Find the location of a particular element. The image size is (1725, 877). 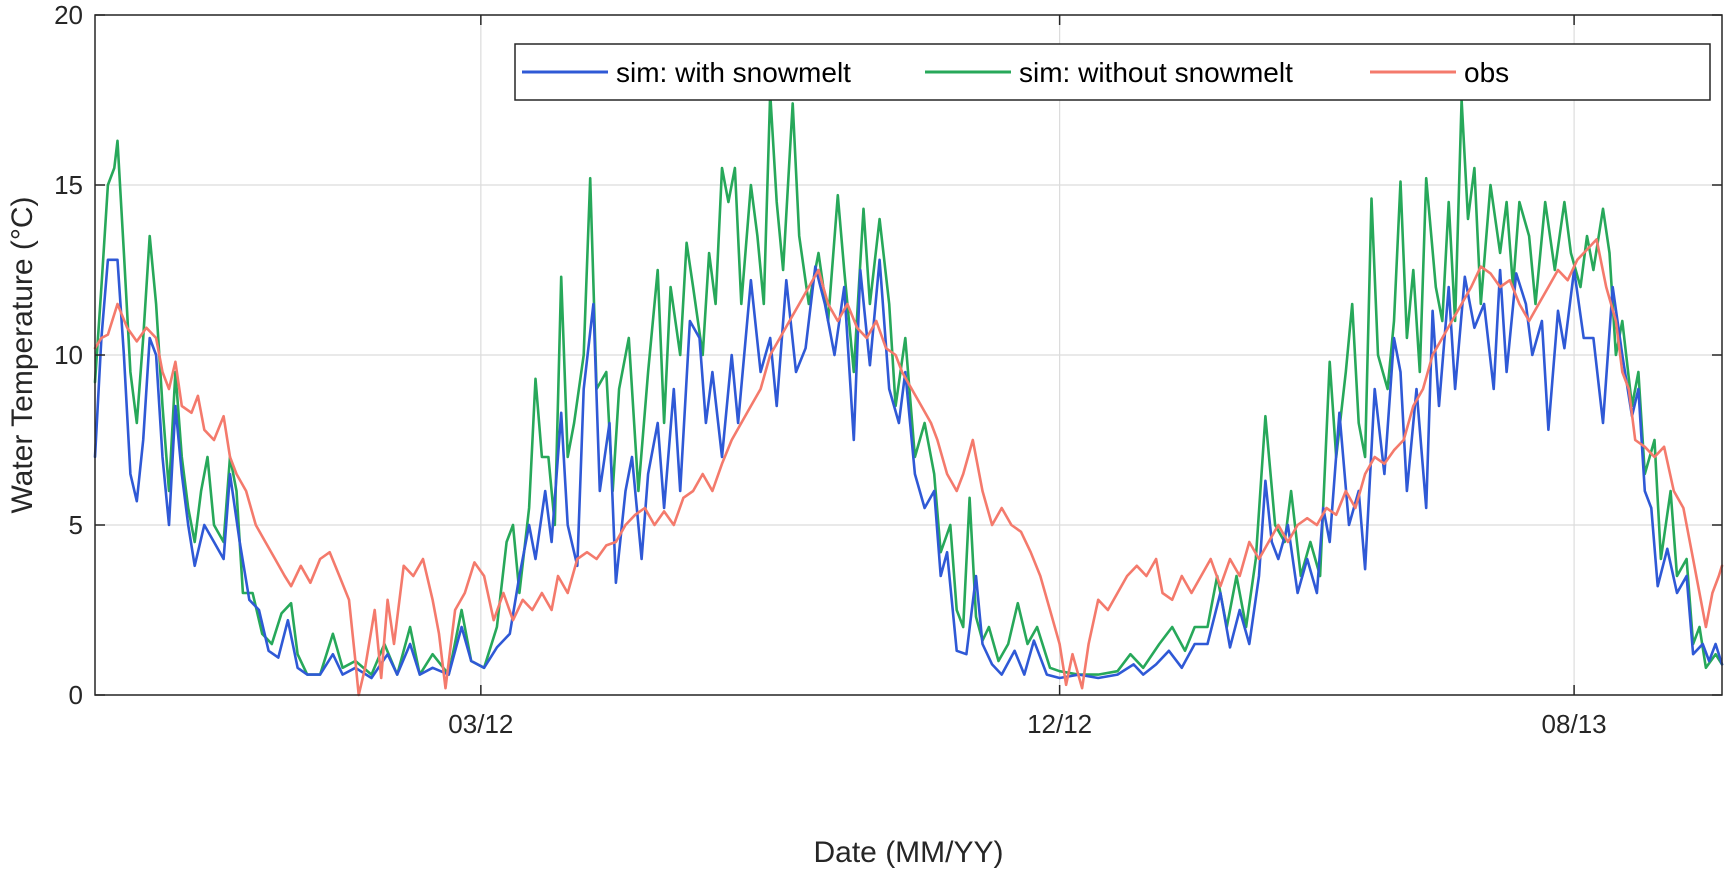

y-axis-title: Water Temperature (°C) is located at coordinates (22, 354).